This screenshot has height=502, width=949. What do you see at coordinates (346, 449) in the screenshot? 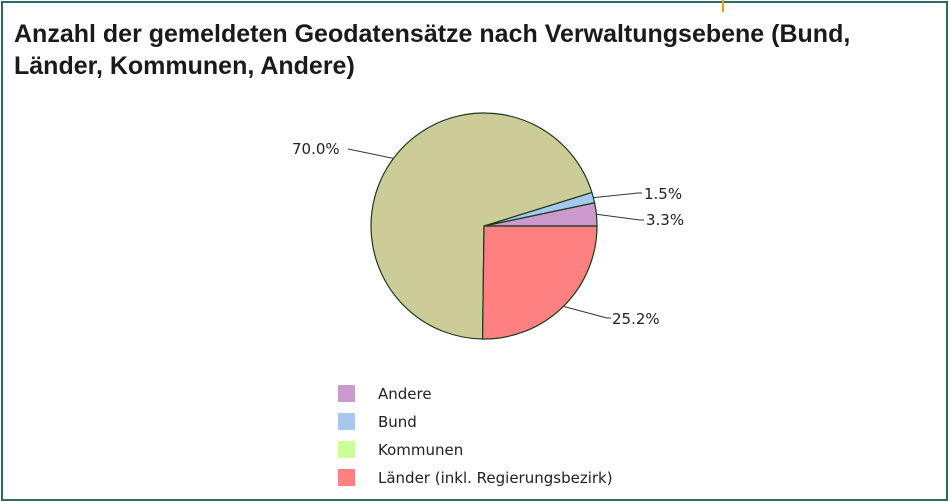
I see `legend-swatch-kommunen` at bounding box center [346, 449].